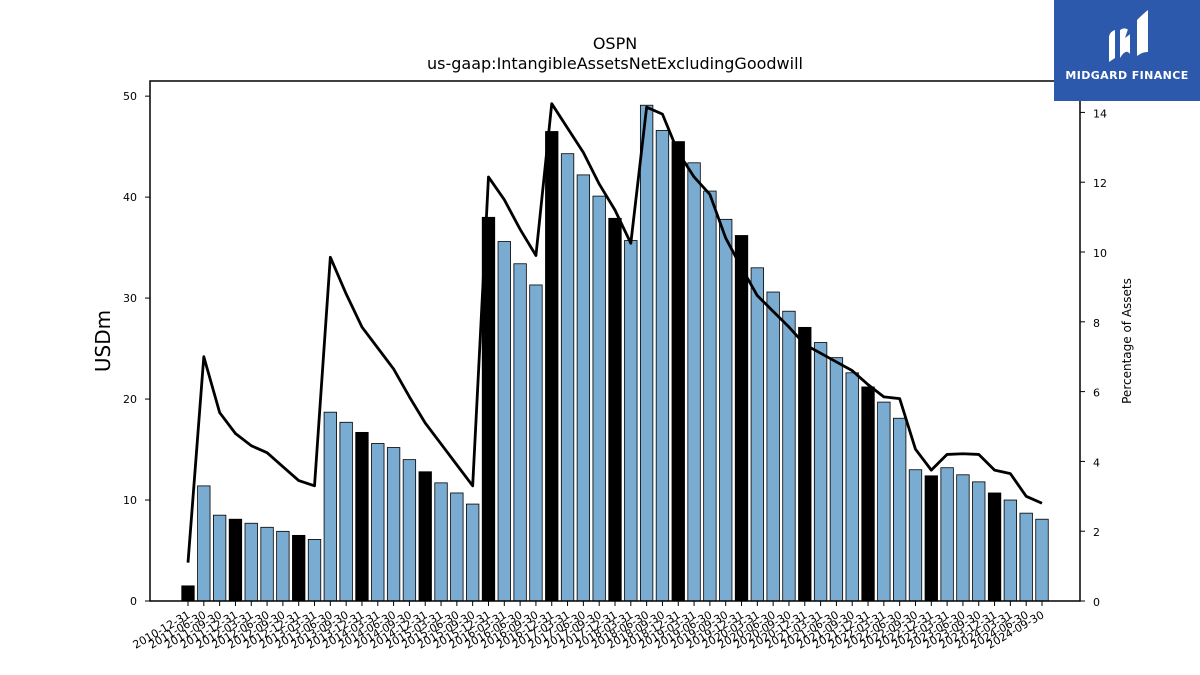  I want to click on brand-name: MIDGARD FINANCE, so click(1127, 75).